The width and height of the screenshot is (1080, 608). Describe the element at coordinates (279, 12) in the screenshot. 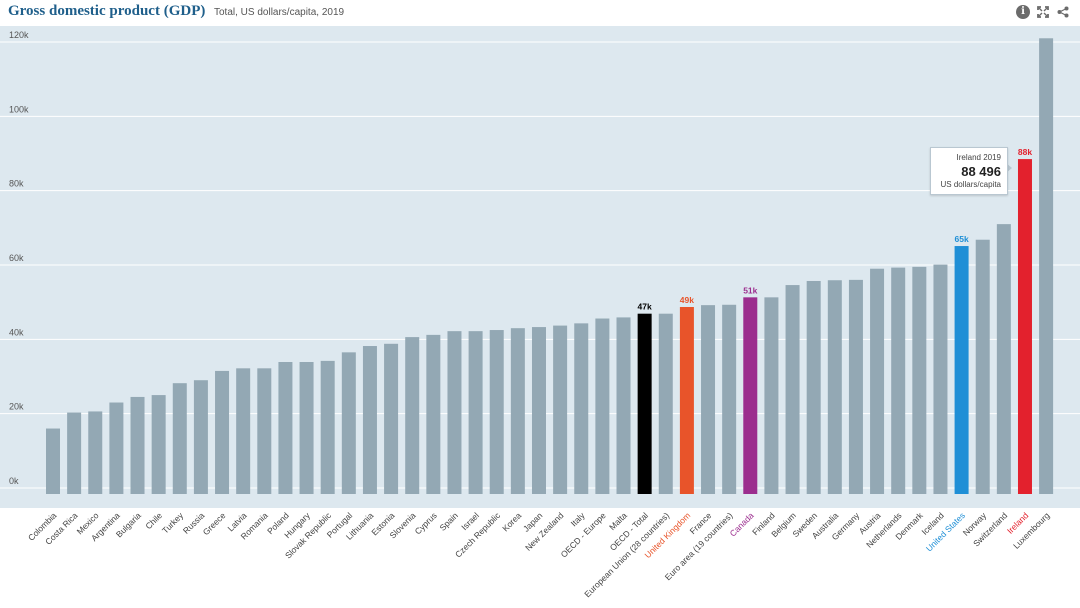

I see `chart-subtitle: Total, US dollars/capita, 2019` at that location.